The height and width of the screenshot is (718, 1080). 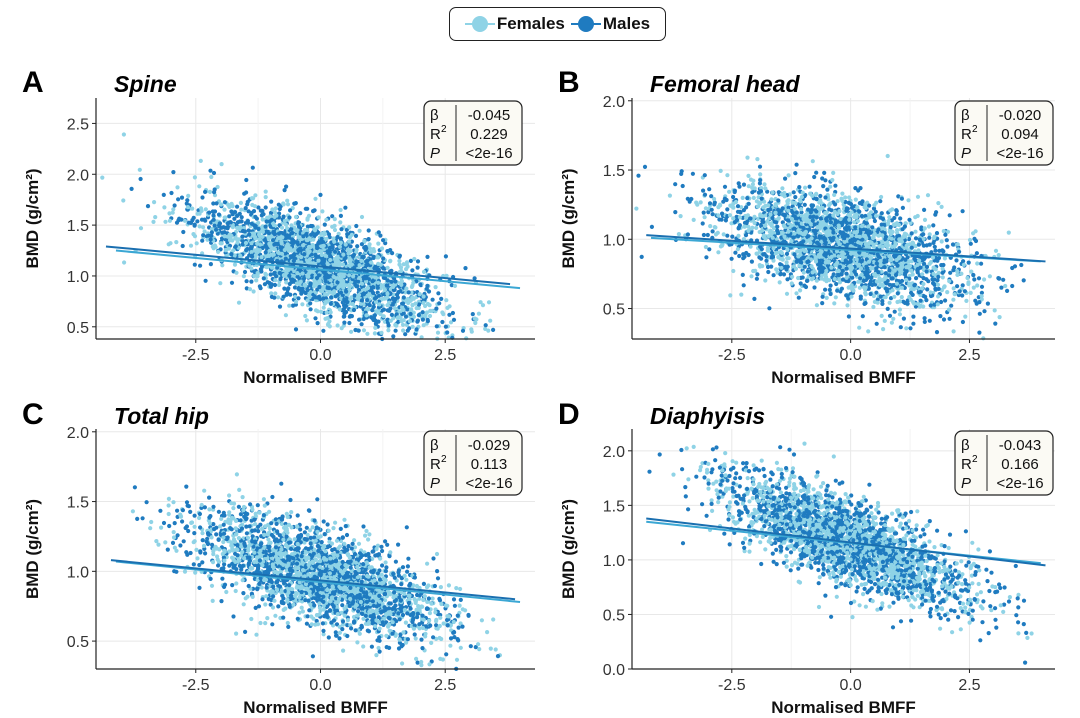 What do you see at coordinates (514, 24) in the screenshot?
I see `legend-item-females: Females` at bounding box center [514, 24].